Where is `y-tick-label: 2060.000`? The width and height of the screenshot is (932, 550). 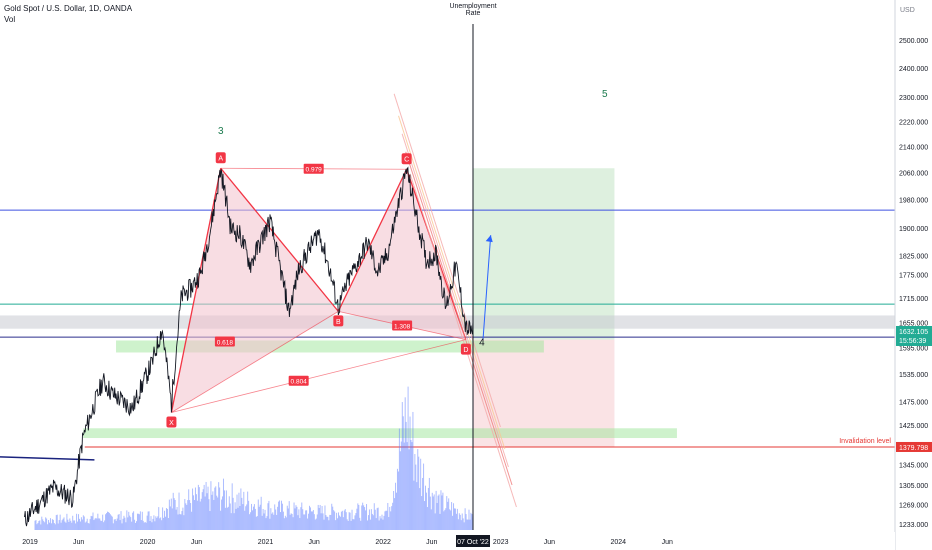
y-tick-label: 2060.000 is located at coordinates (913, 174).